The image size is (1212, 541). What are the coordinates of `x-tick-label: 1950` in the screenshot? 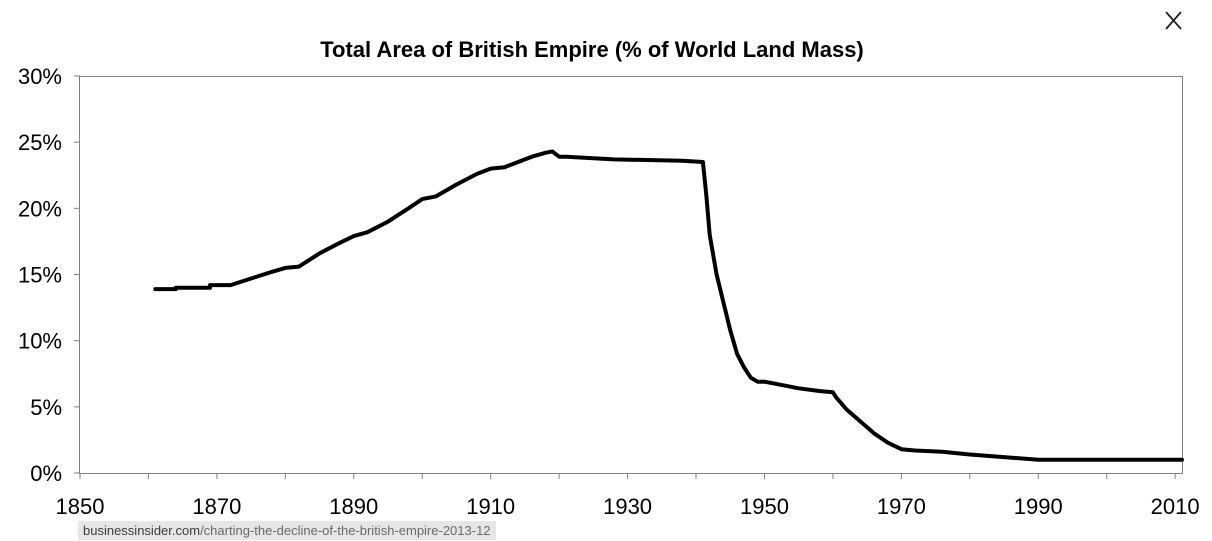 It's located at (764, 506).